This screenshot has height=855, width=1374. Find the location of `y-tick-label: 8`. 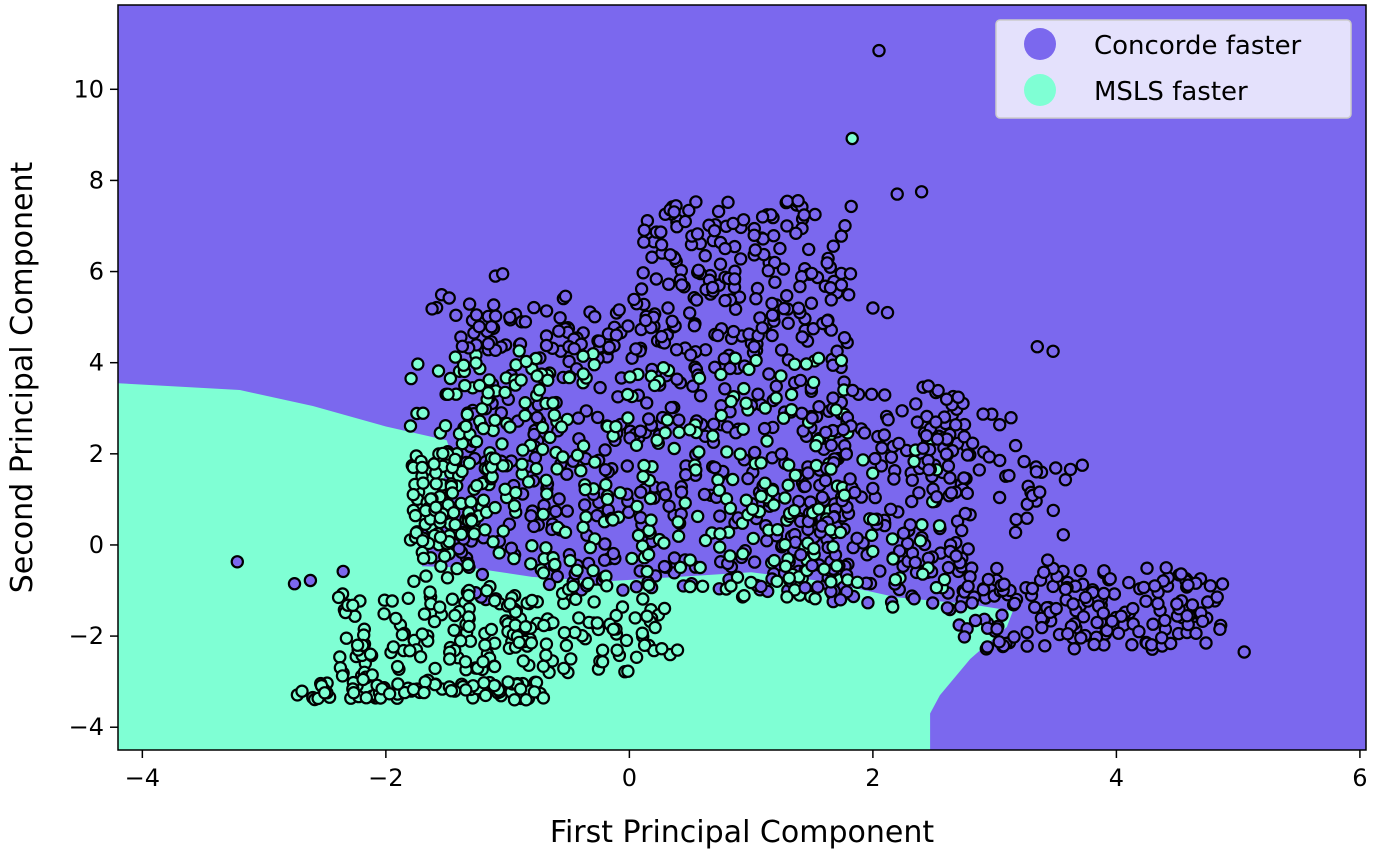

y-tick-label: 8 is located at coordinates (96, 180).